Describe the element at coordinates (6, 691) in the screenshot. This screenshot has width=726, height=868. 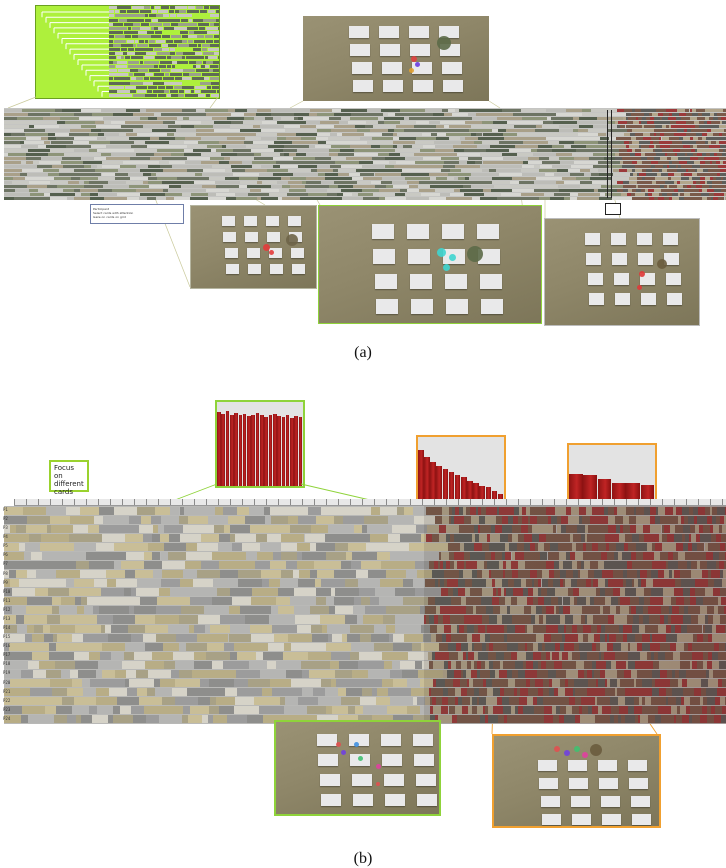
I see `row-label: P21` at that location.